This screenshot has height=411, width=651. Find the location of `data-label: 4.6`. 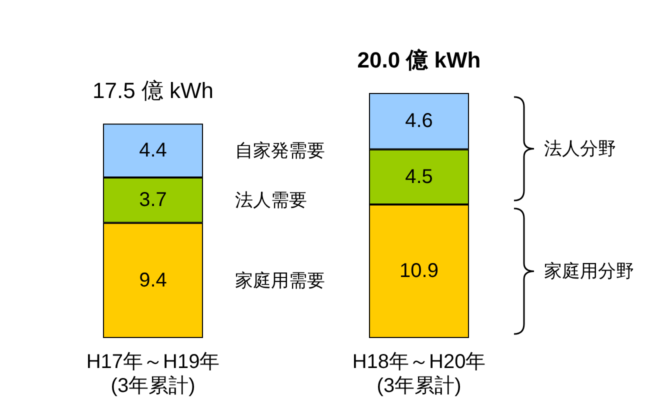

data-label: 4.6 is located at coordinates (419, 121).